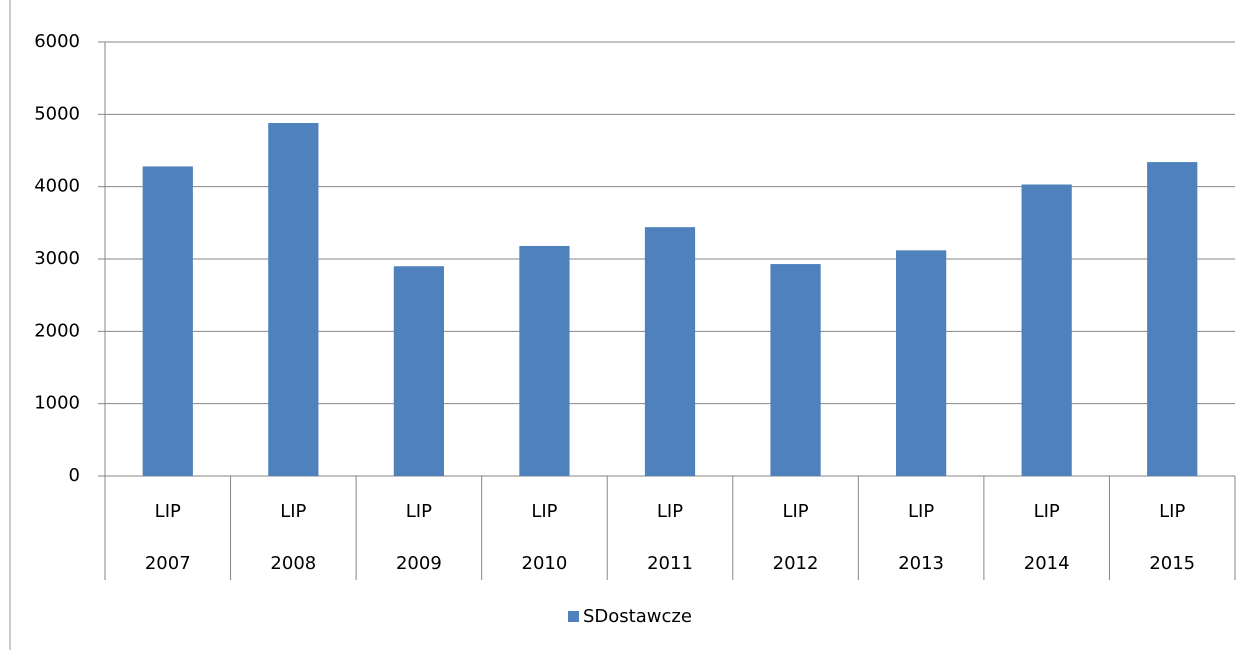  What do you see at coordinates (1172, 563) in the screenshot?
I see `x-tick-label: 2015` at bounding box center [1172, 563].